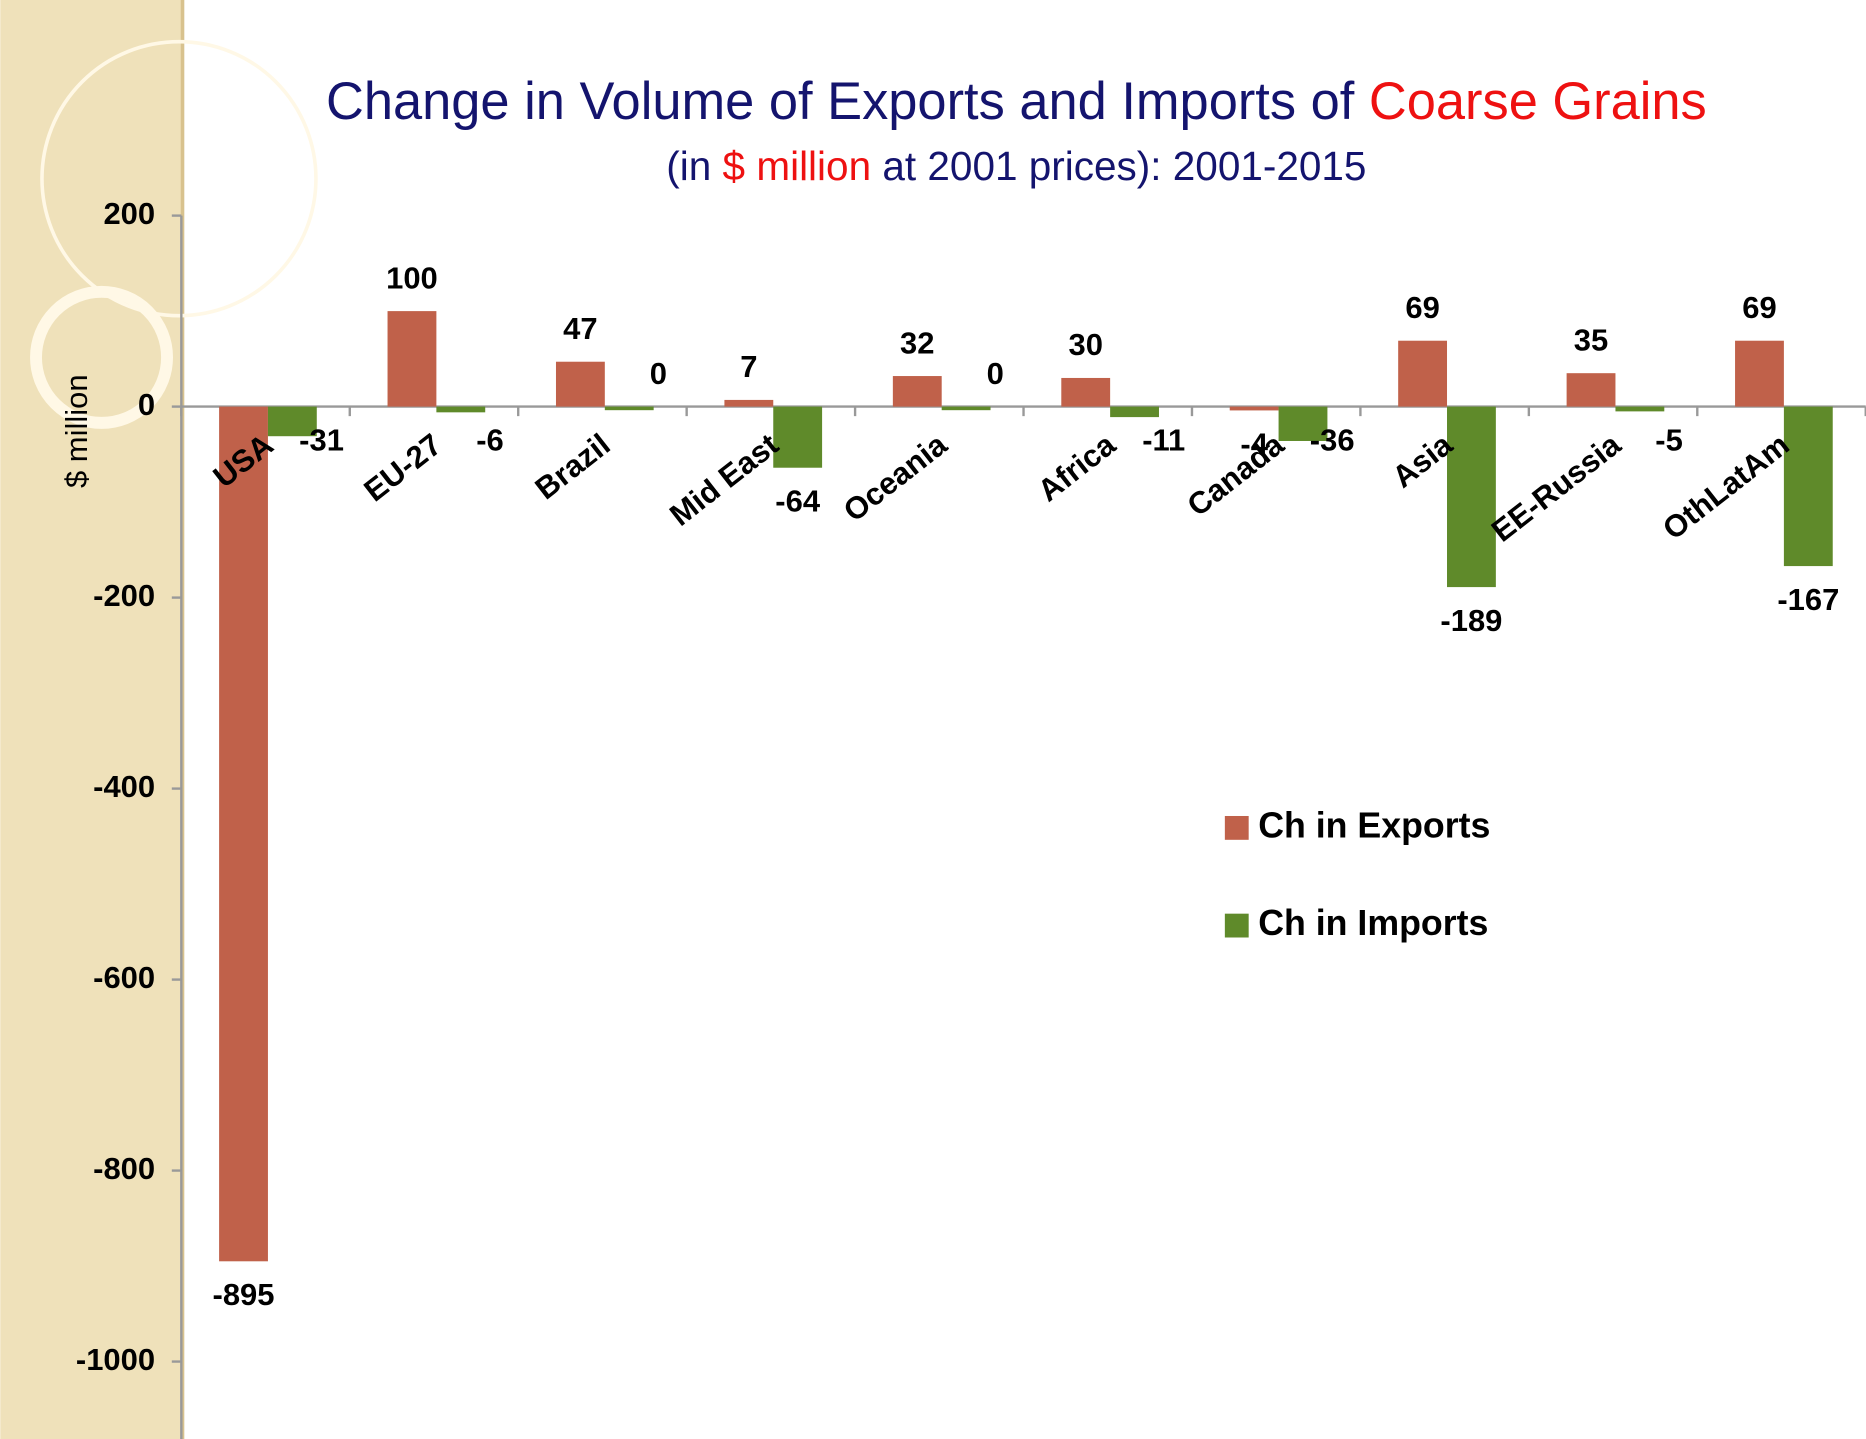 Image resolution: width=1866 pixels, height=1439 pixels. Describe the element at coordinates (1085, 344) in the screenshot. I see `data-label: 30` at that location.